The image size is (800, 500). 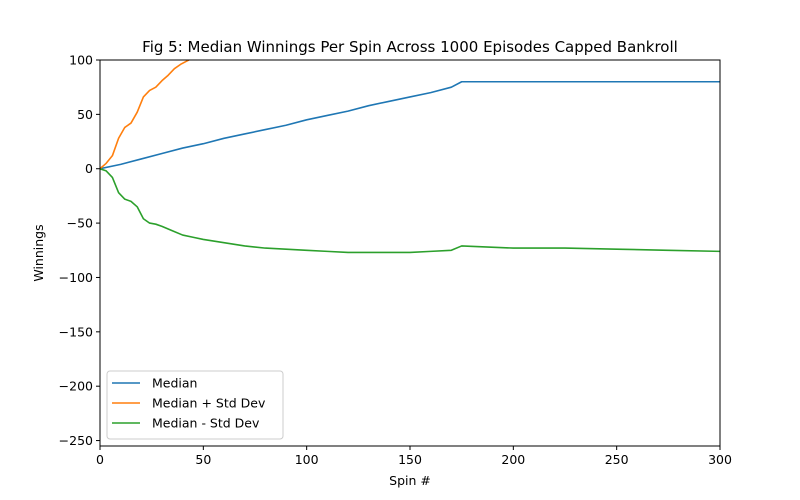 I want to click on y-tick-label: −150, so click(x=76, y=331).